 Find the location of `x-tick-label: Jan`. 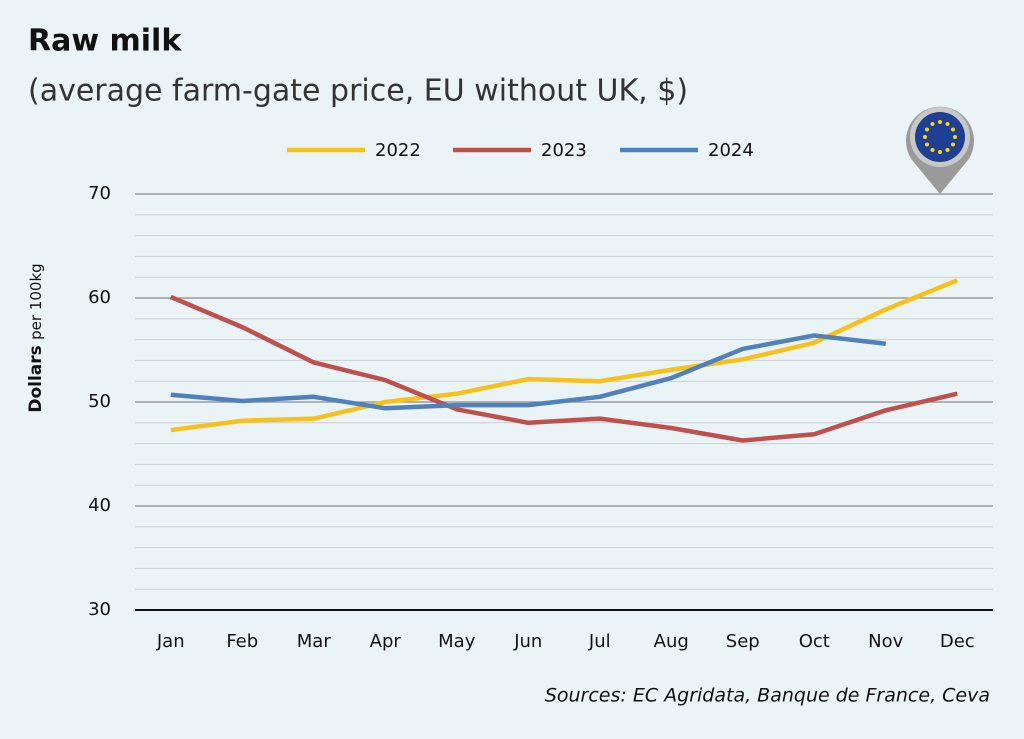

x-tick-label: Jan is located at coordinates (170, 641).